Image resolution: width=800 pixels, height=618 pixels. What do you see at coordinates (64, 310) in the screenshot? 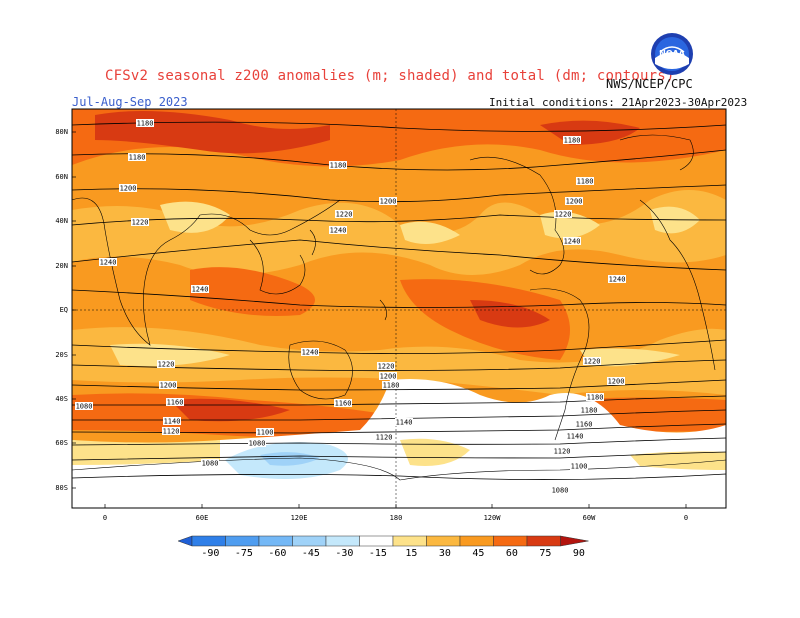
I see `lat-label: EQ` at bounding box center [64, 310].